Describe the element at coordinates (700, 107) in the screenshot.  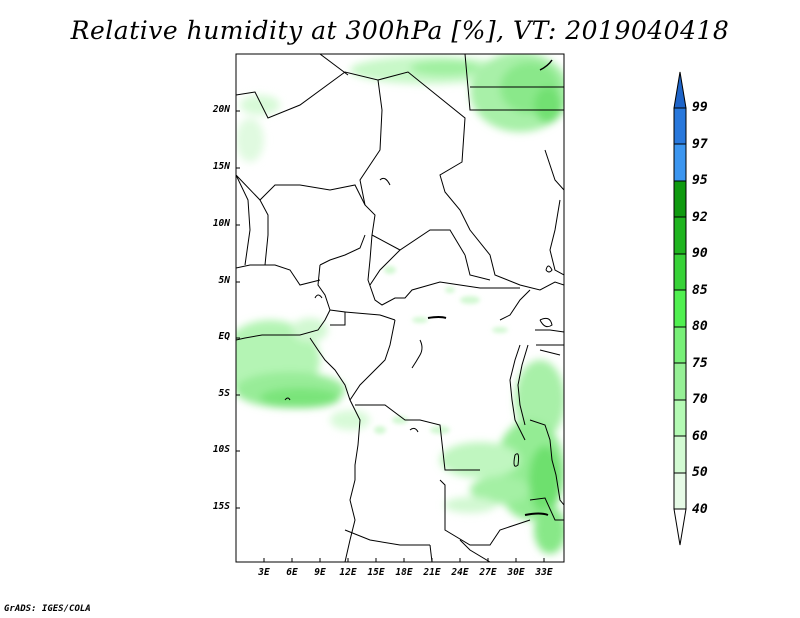
I see `colorbar-label-99: 99` at that location.